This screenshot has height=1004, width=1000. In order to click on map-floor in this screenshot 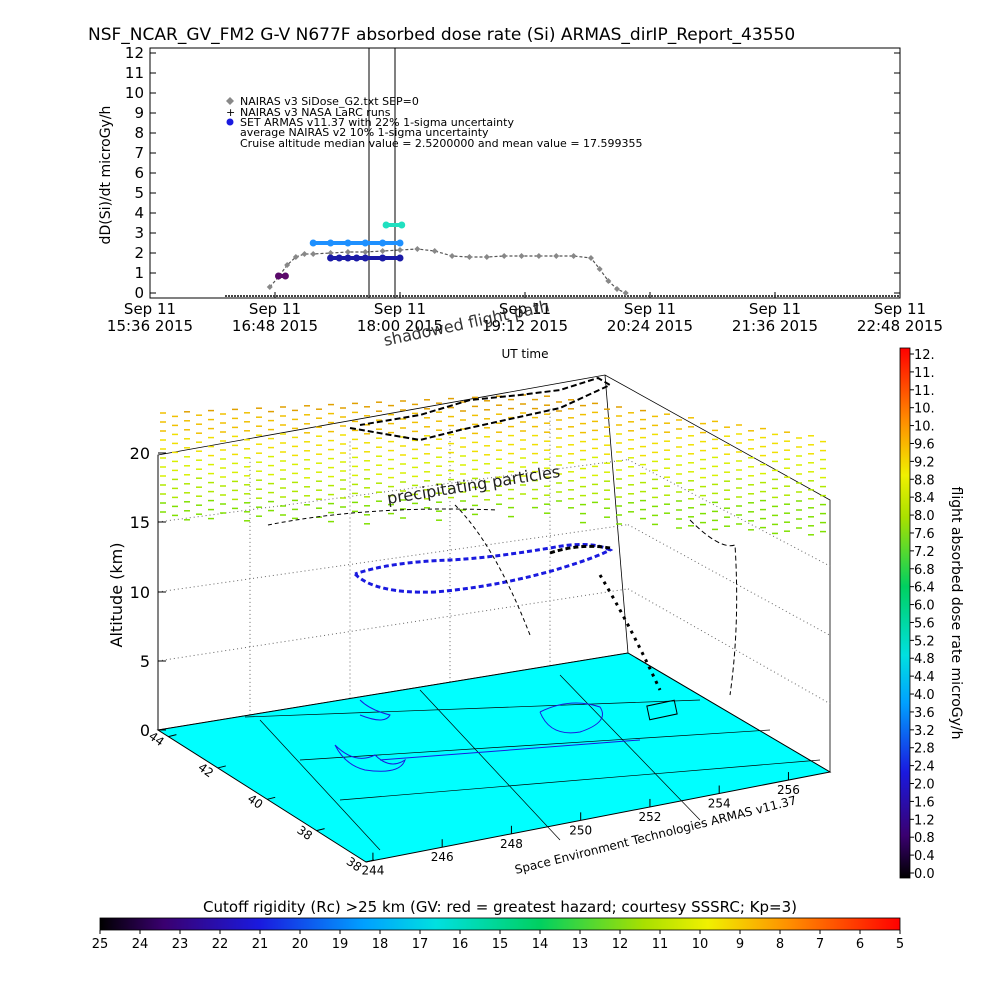, I will do `click(494, 757)`.